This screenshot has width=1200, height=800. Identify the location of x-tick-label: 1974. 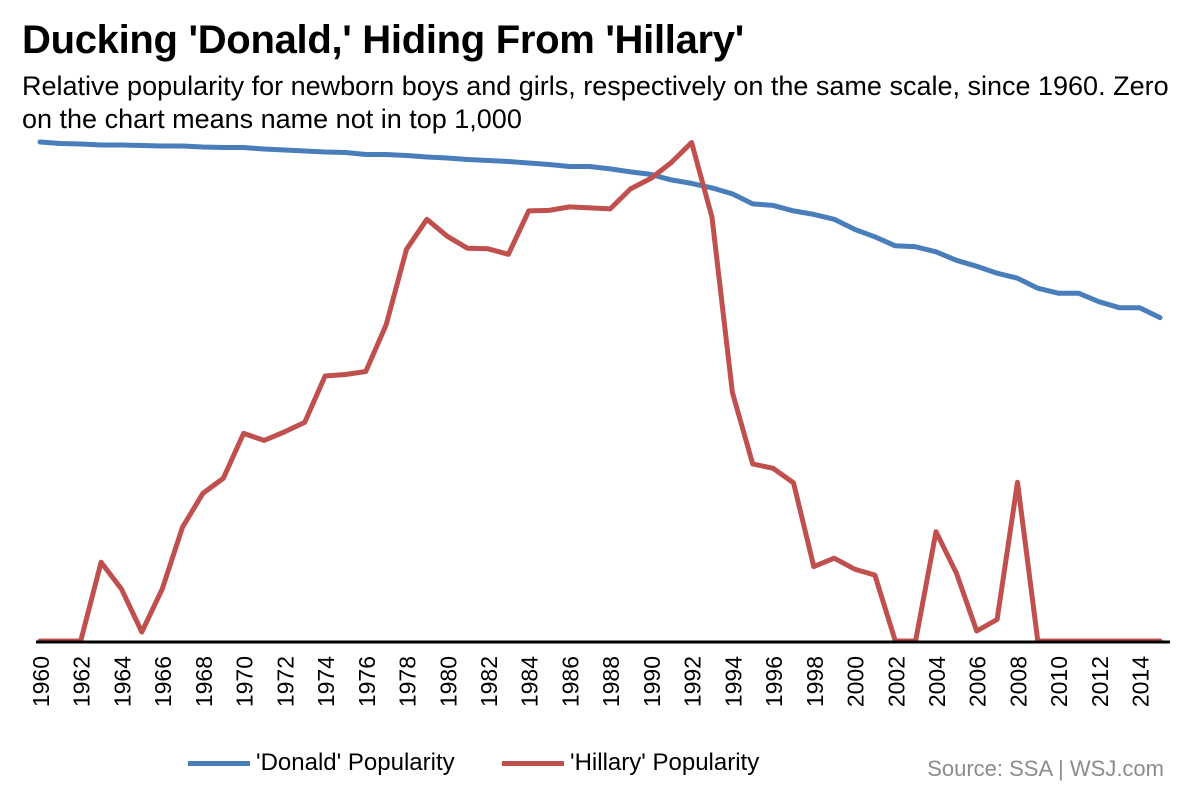
(326, 681).